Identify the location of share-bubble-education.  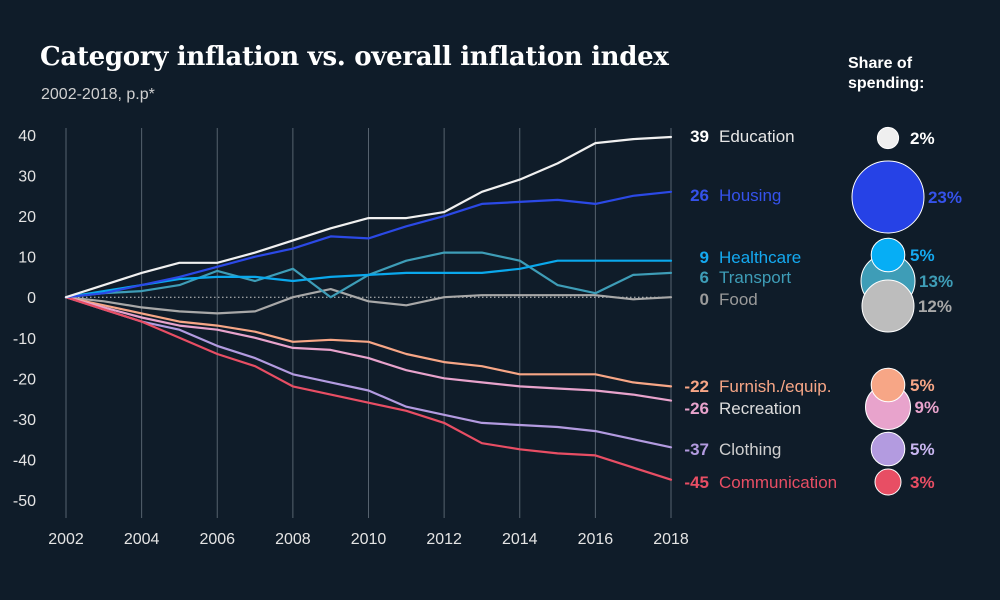
(888, 138).